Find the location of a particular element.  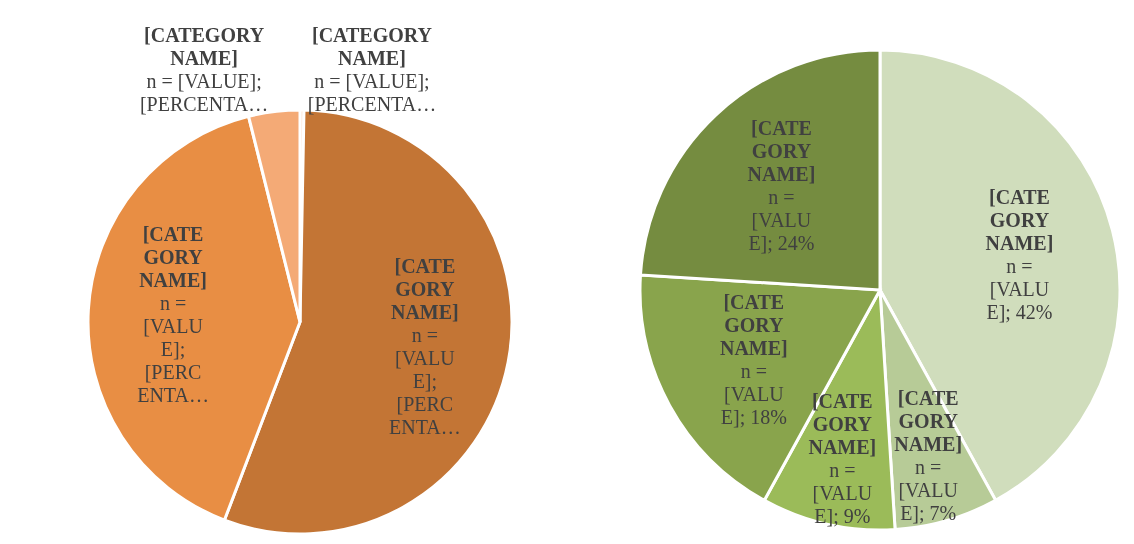

data-label: n = [VALUE]; 42% is located at coordinates (1019, 288).